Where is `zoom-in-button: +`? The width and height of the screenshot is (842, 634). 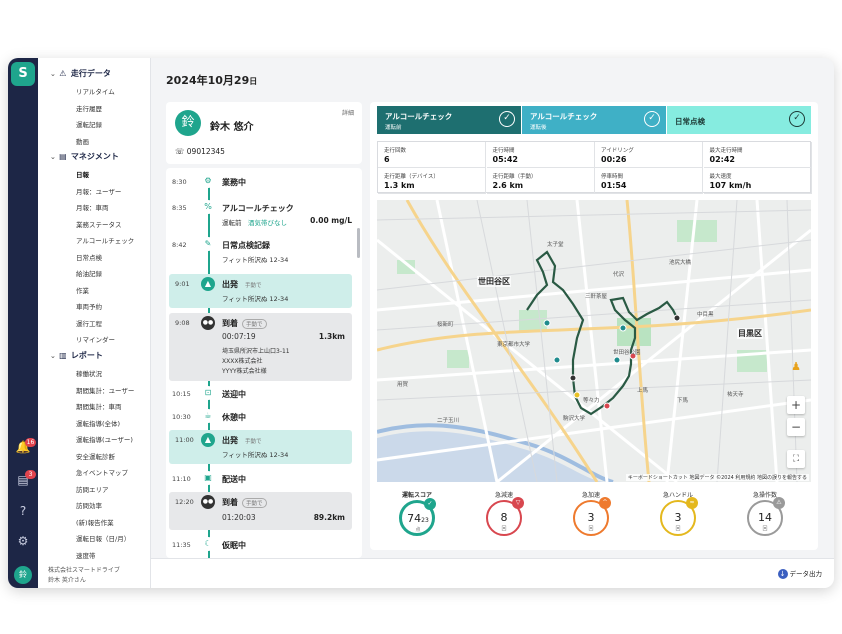 zoom-in-button: + is located at coordinates (796, 405).